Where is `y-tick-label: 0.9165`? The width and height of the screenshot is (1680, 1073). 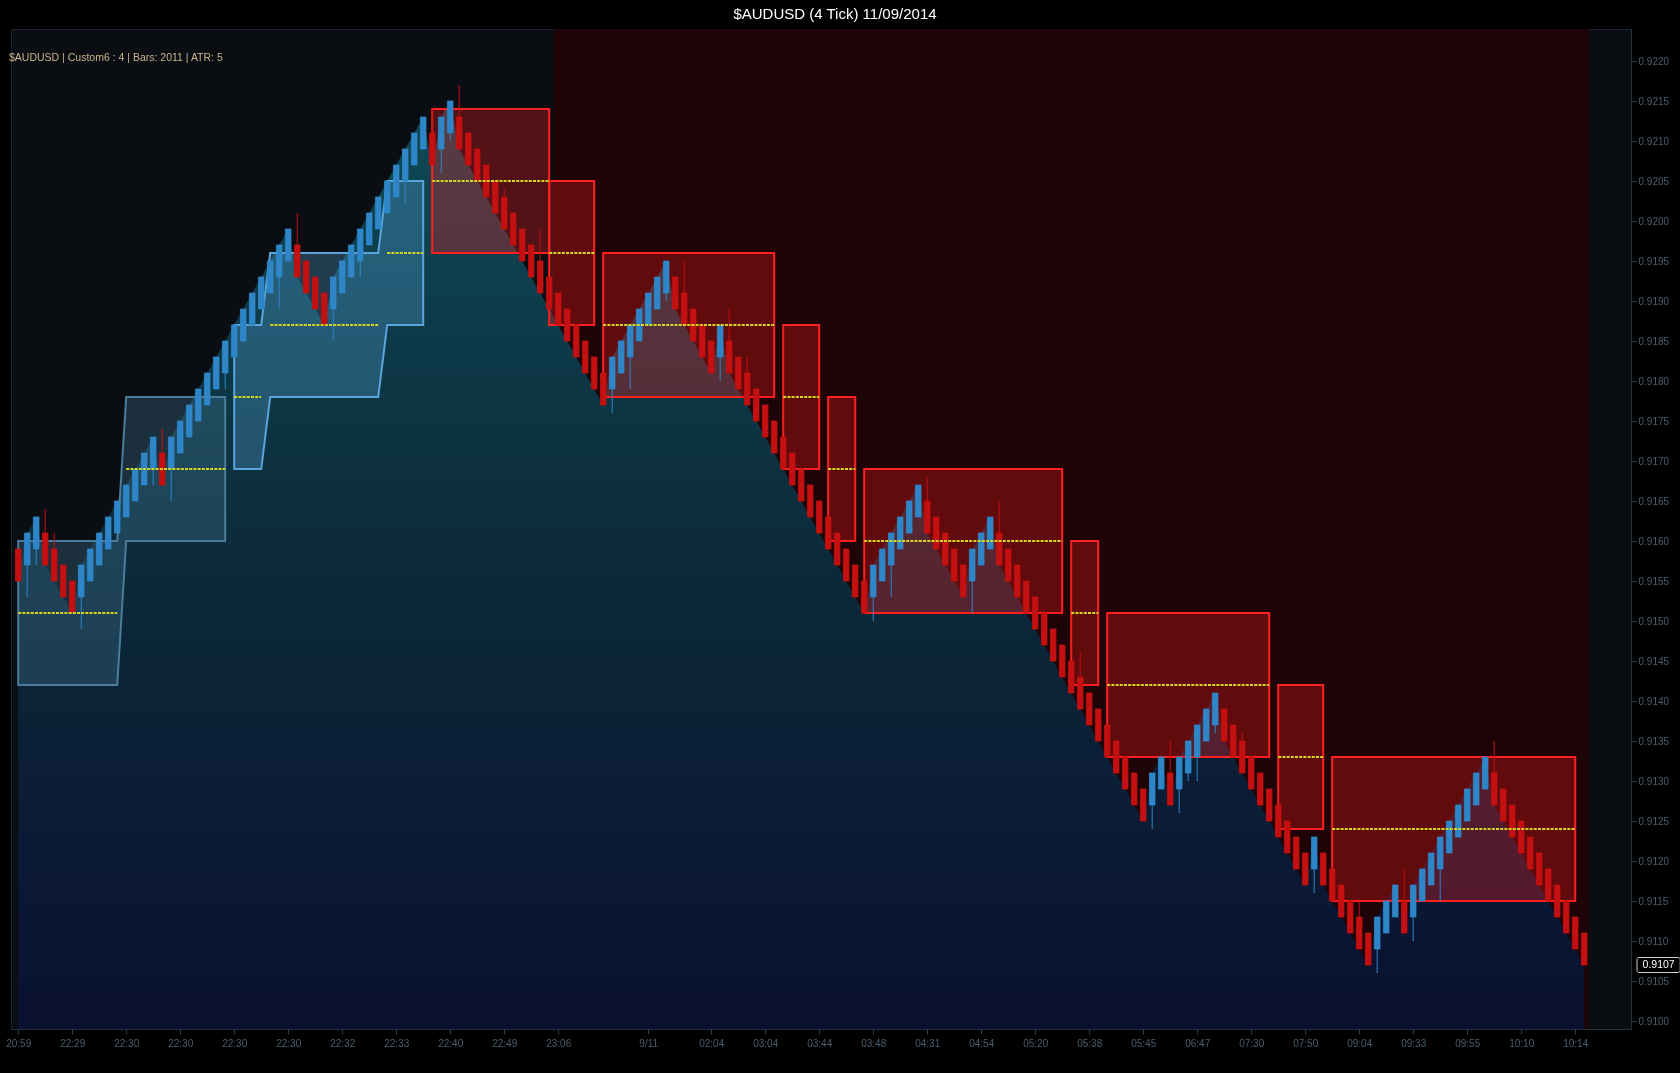
y-tick-label: 0.9165 is located at coordinates (1654, 501).